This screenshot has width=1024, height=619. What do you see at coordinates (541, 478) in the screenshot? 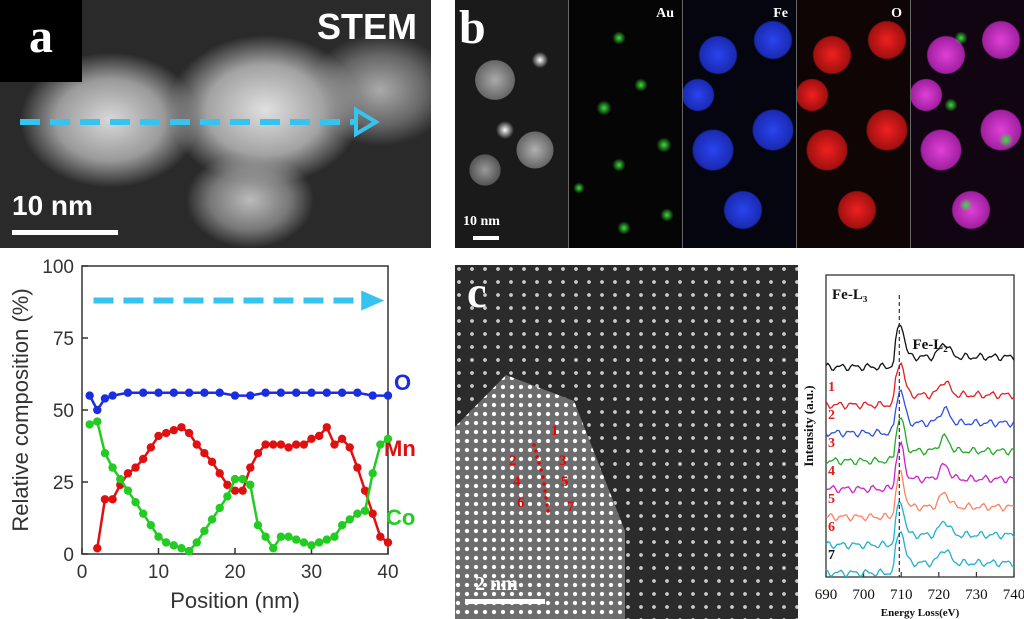
I see `point-dots` at bounding box center [541, 478].